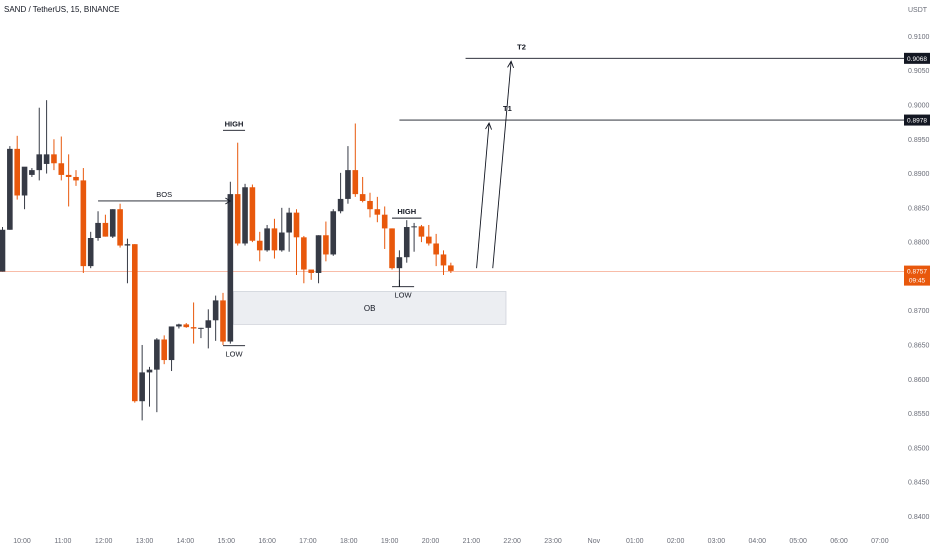  Describe the element at coordinates (919, 105) in the screenshot. I see `price-tick-label: 0.9000` at that location.